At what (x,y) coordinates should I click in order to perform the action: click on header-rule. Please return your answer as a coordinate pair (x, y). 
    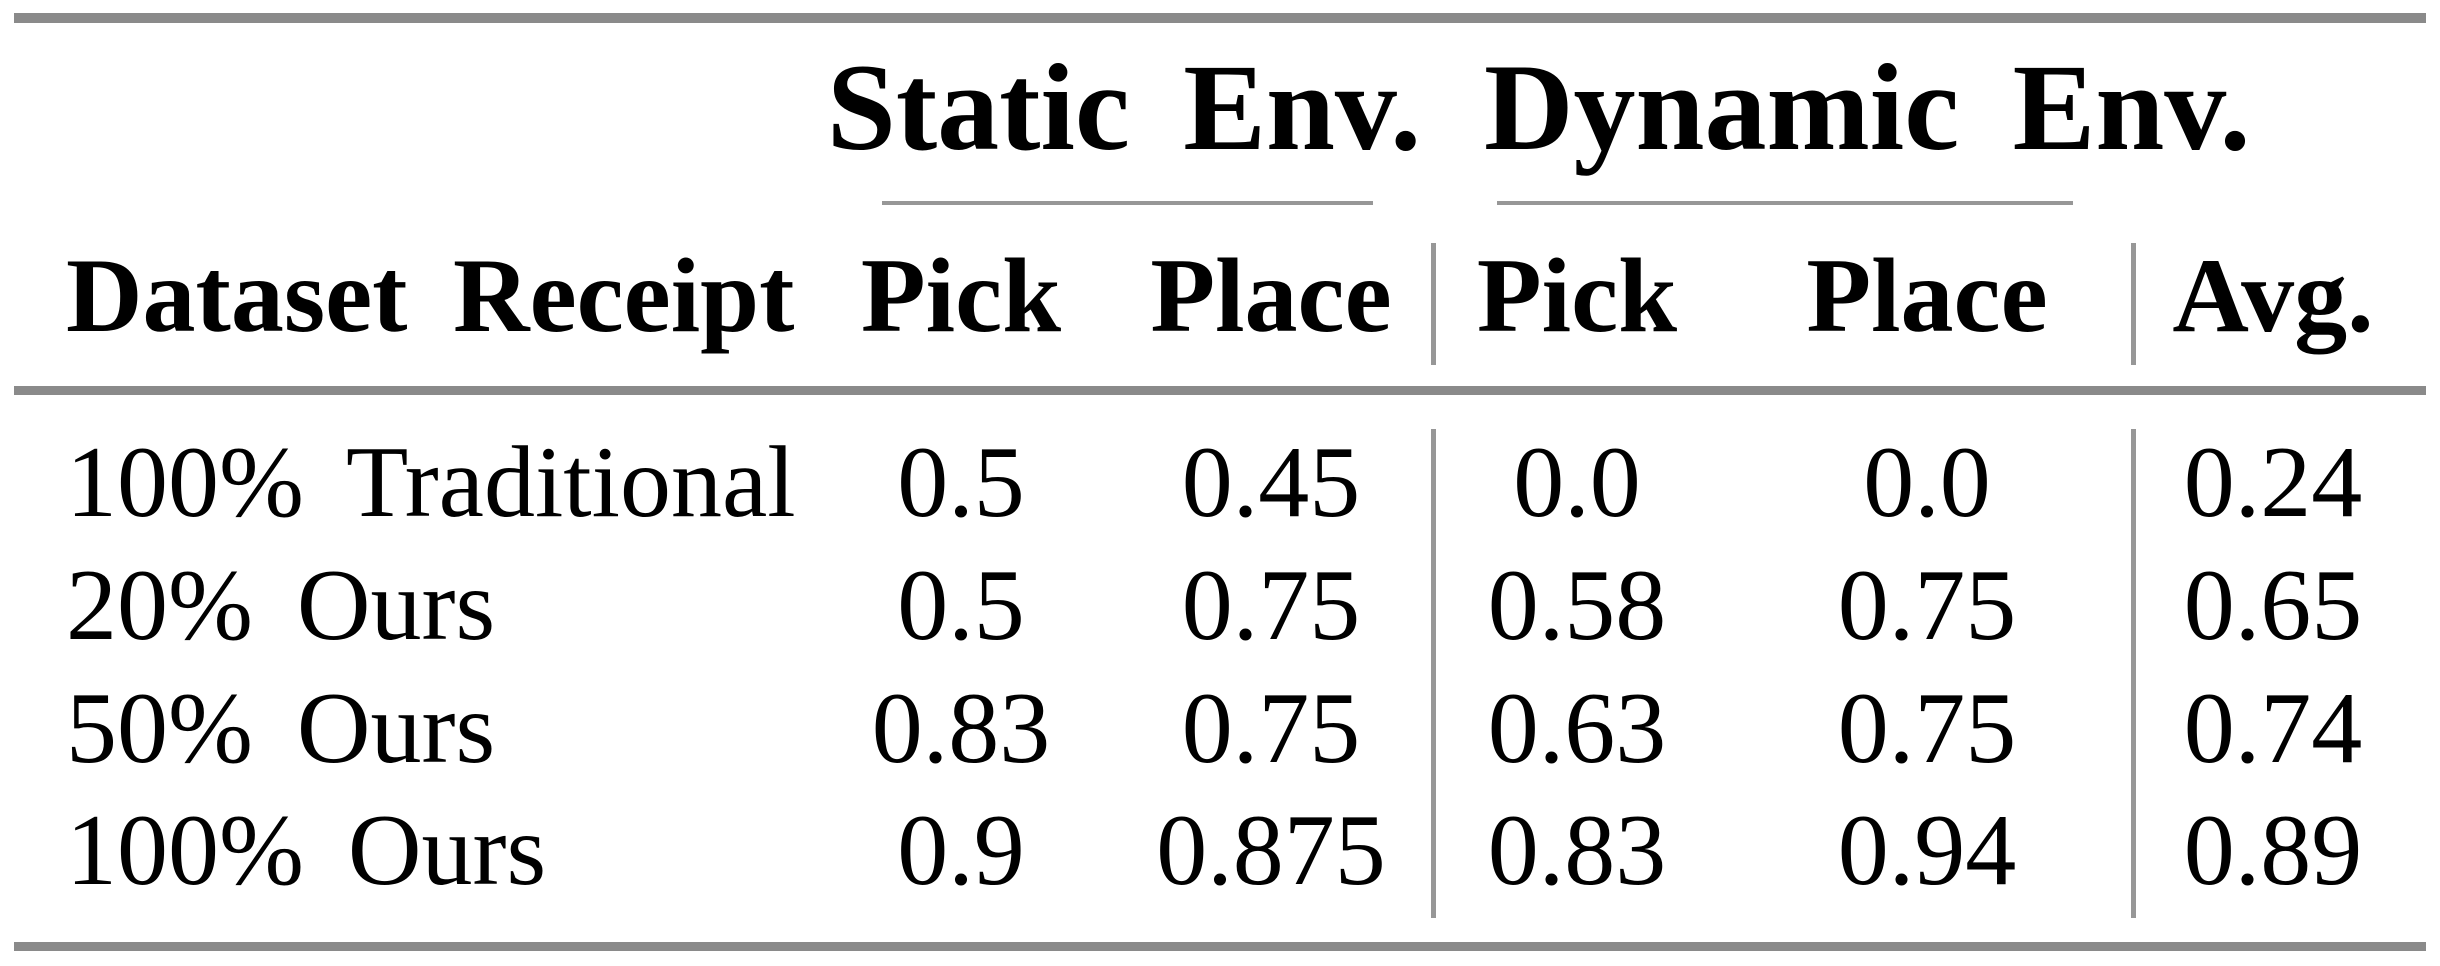
    Looking at the image, I should click on (1220, 390).